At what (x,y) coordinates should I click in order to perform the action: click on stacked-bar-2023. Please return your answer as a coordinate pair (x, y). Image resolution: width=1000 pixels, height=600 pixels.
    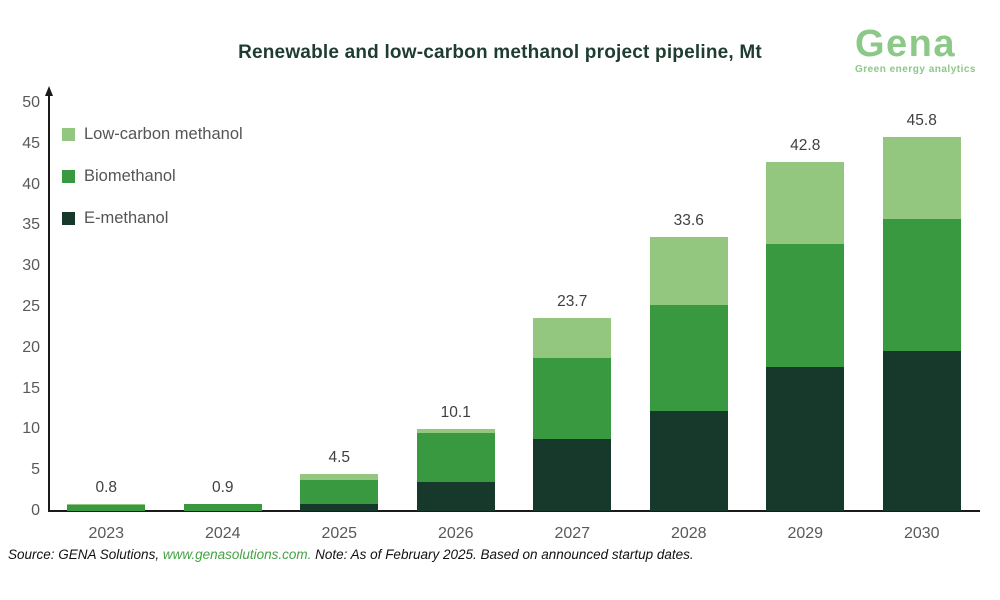
    Looking at the image, I should click on (106, 507).